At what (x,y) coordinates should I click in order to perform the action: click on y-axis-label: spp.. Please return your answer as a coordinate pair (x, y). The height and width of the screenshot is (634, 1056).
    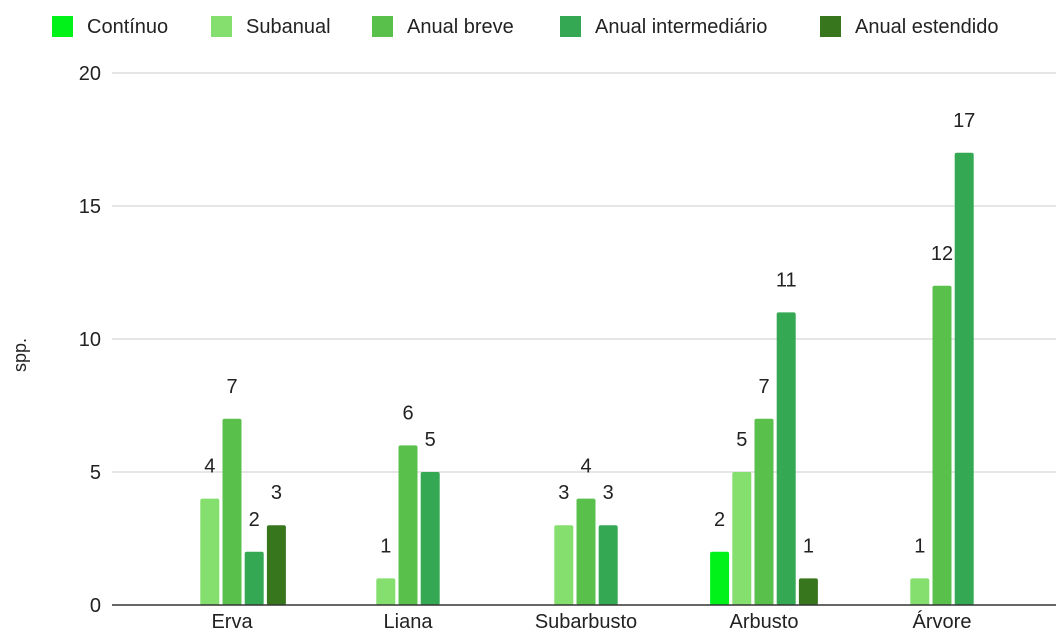
    Looking at the image, I should click on (20, 355).